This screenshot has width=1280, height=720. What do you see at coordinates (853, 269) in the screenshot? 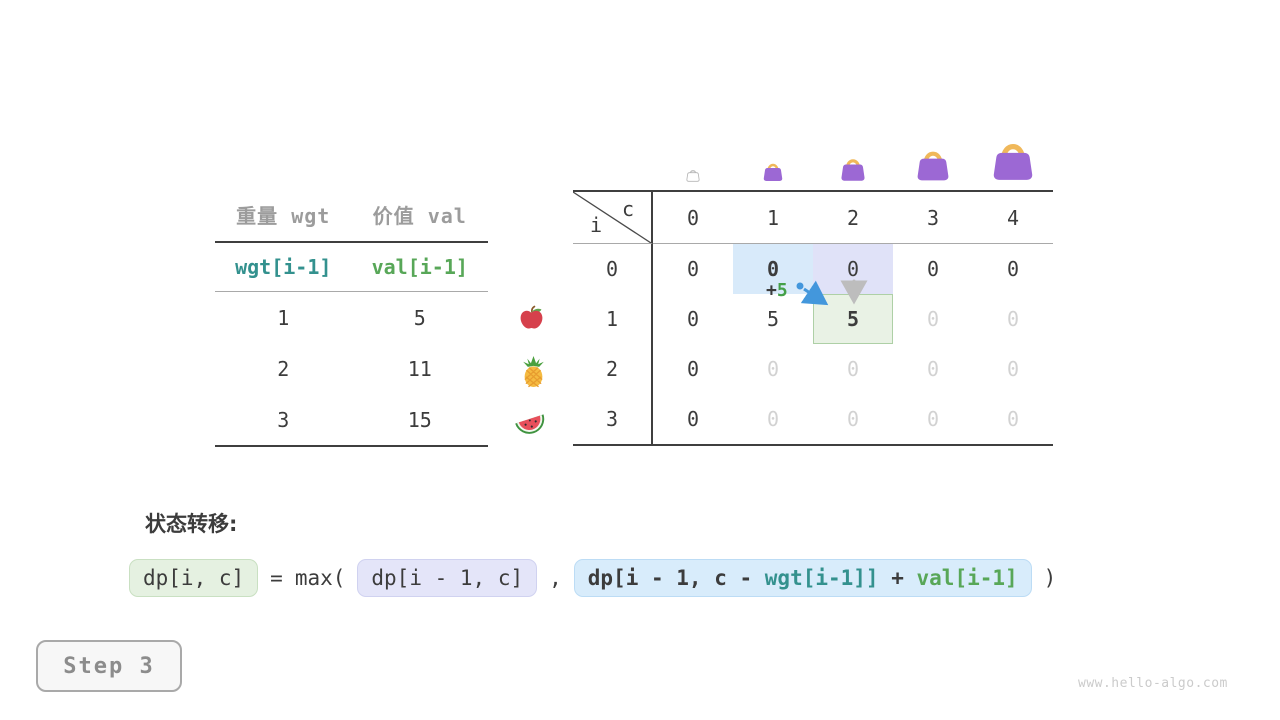
I see `dp-cell-r0c2: 0` at bounding box center [853, 269].